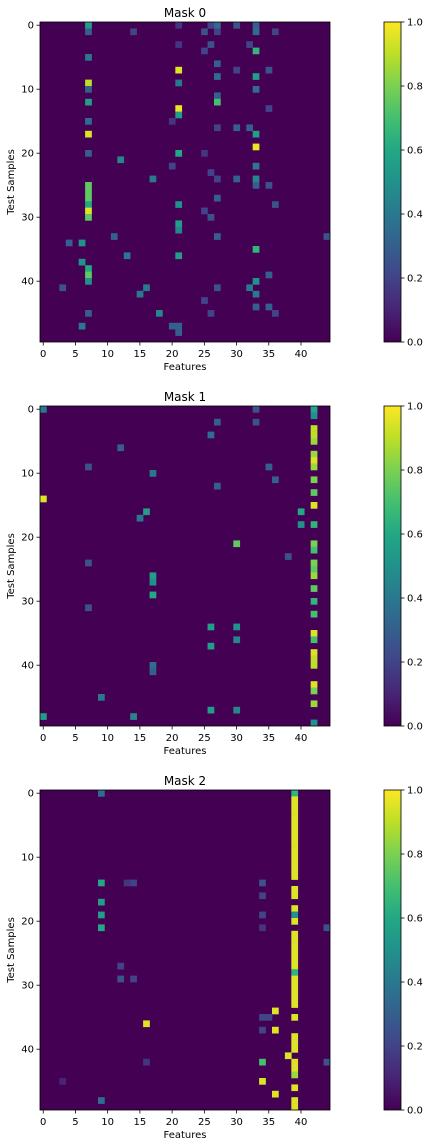  Describe the element at coordinates (403, 567) in the screenshot. I see `colorbar: 0.0 0.2 0.4 0.6 0.8 1.0` at that location.